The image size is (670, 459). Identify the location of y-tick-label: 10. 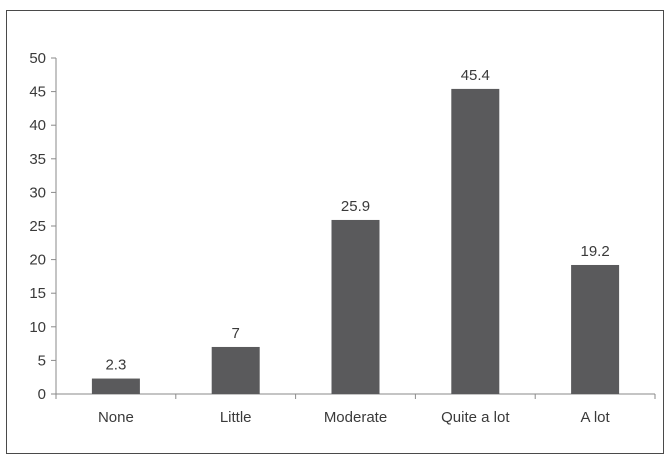
(37, 327).